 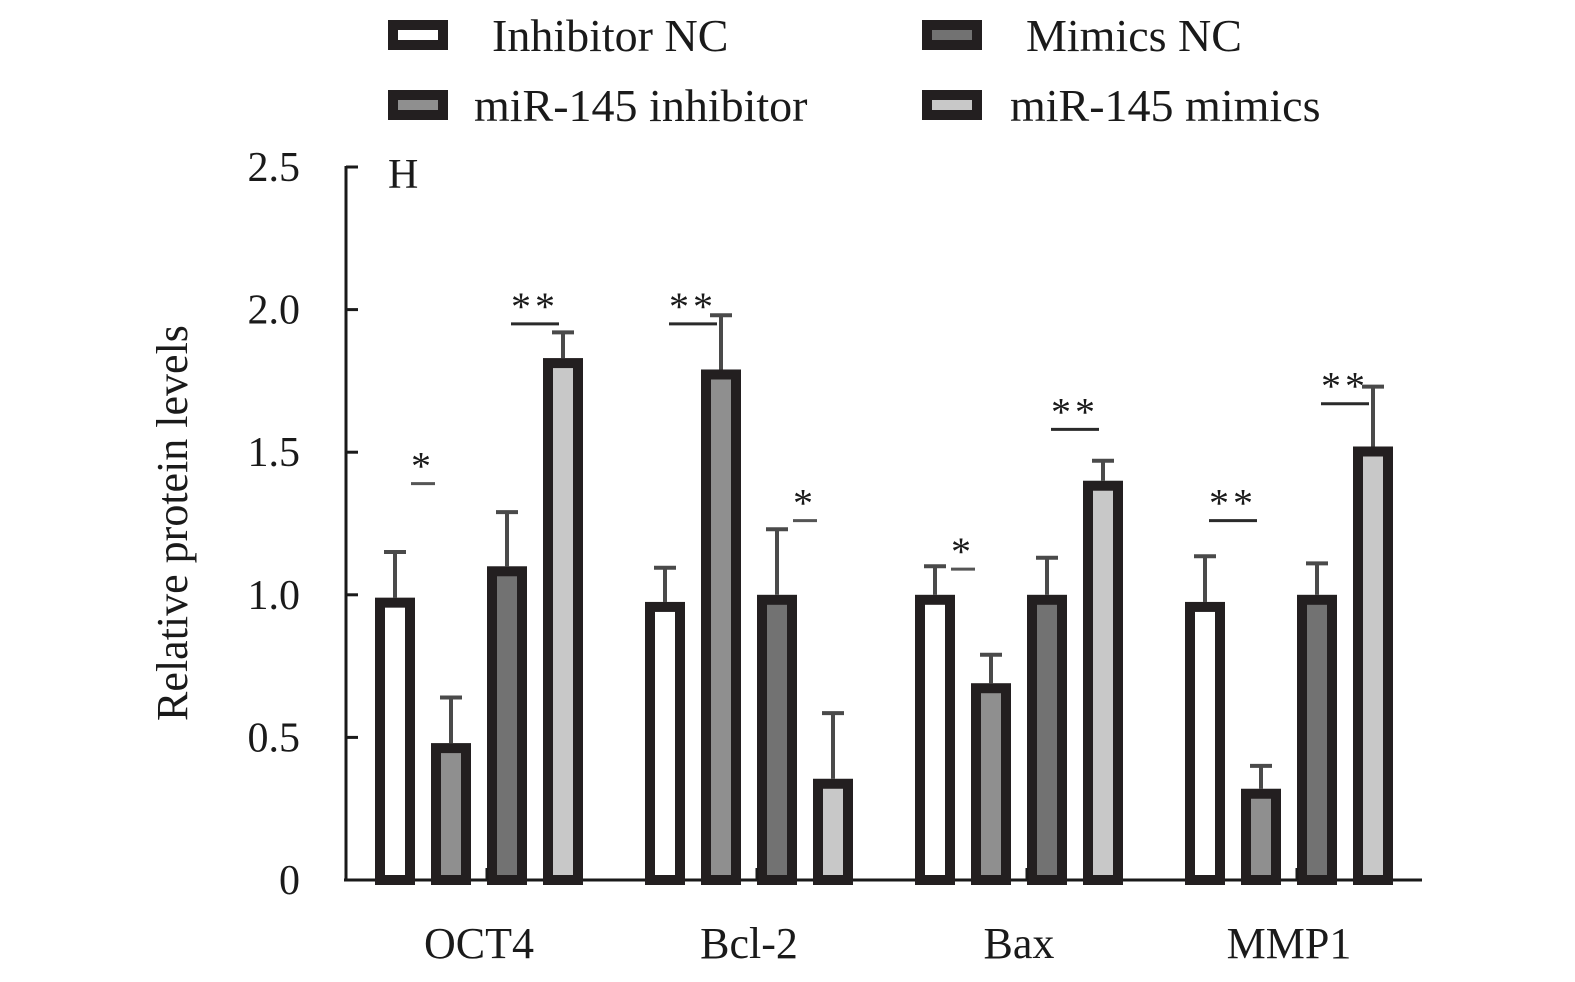 What do you see at coordinates (274, 453) in the screenshot?
I see `y-tick-label: 1.5` at bounding box center [274, 453].